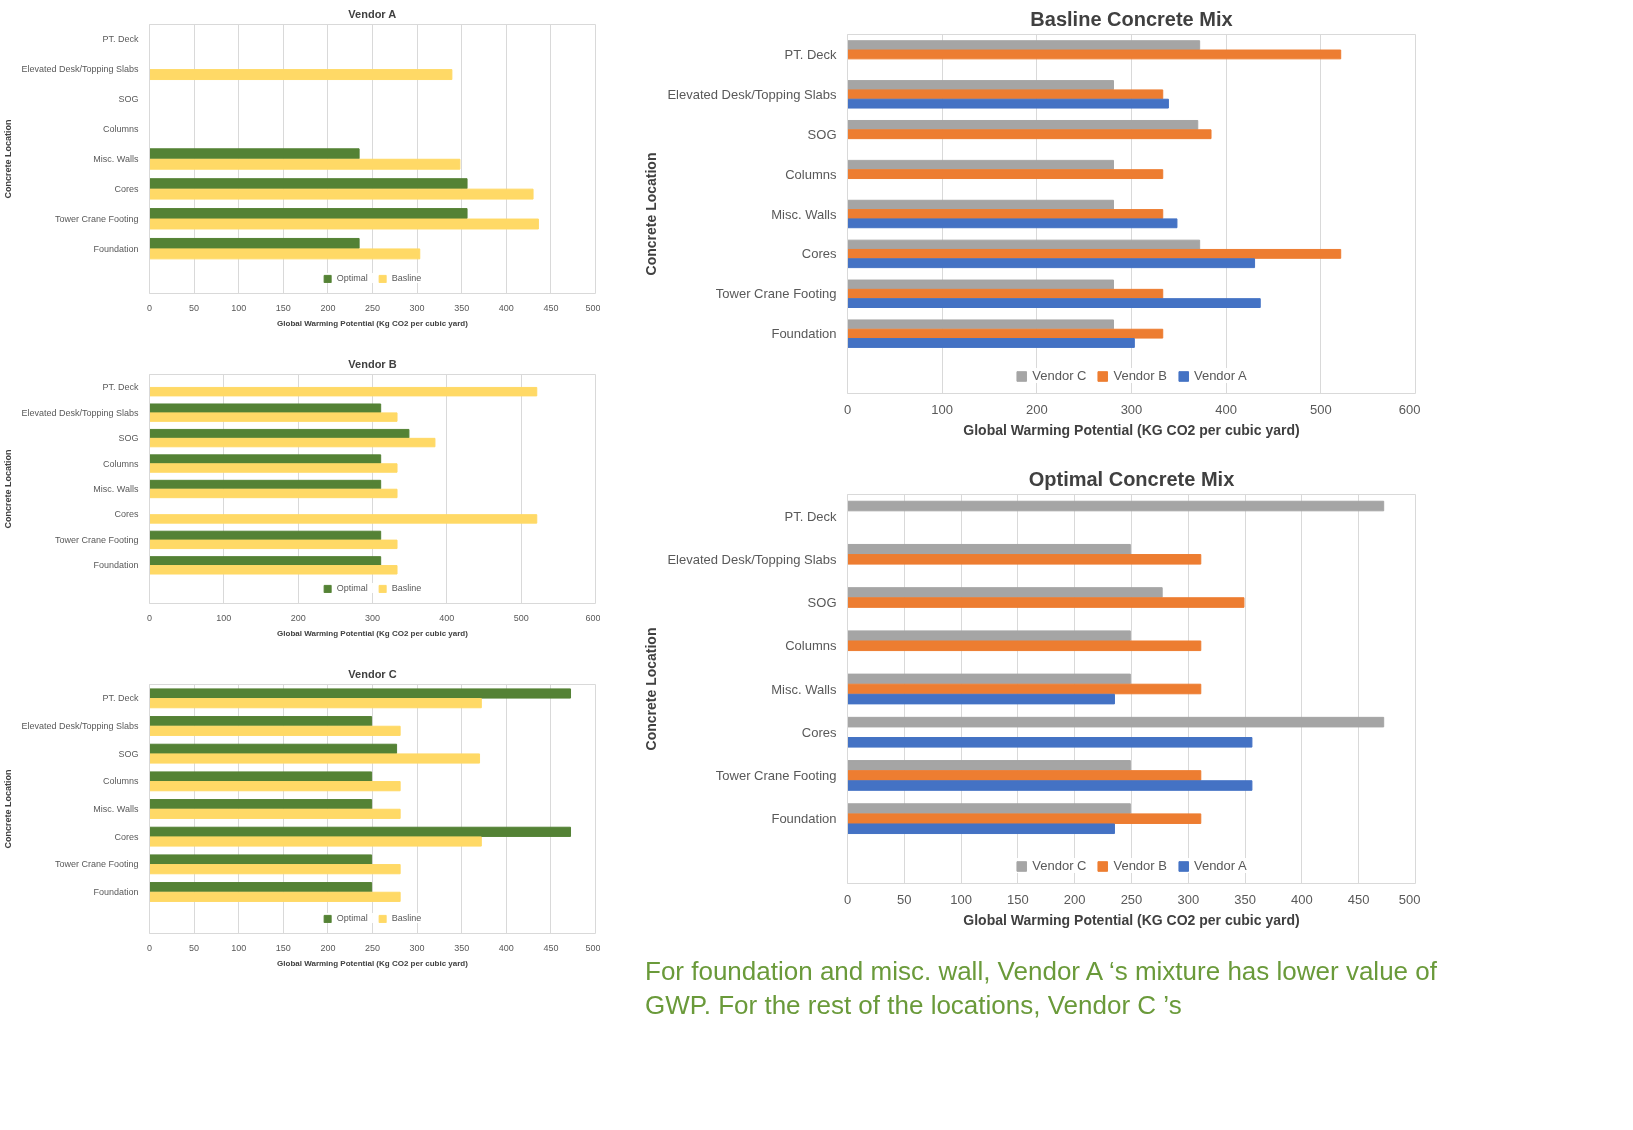 Image resolution: width=1633 pixels, height=1130 pixels. Describe the element at coordinates (1140, 375) in the screenshot. I see `legend-label: Vendor B` at that location.